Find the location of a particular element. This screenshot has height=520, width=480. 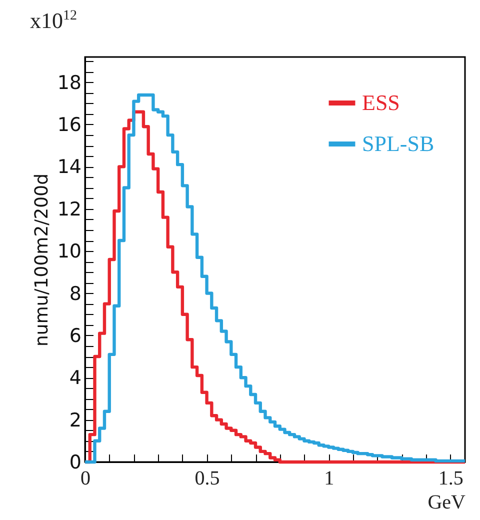

y-tick-label: 14 is located at coordinates (69, 167).